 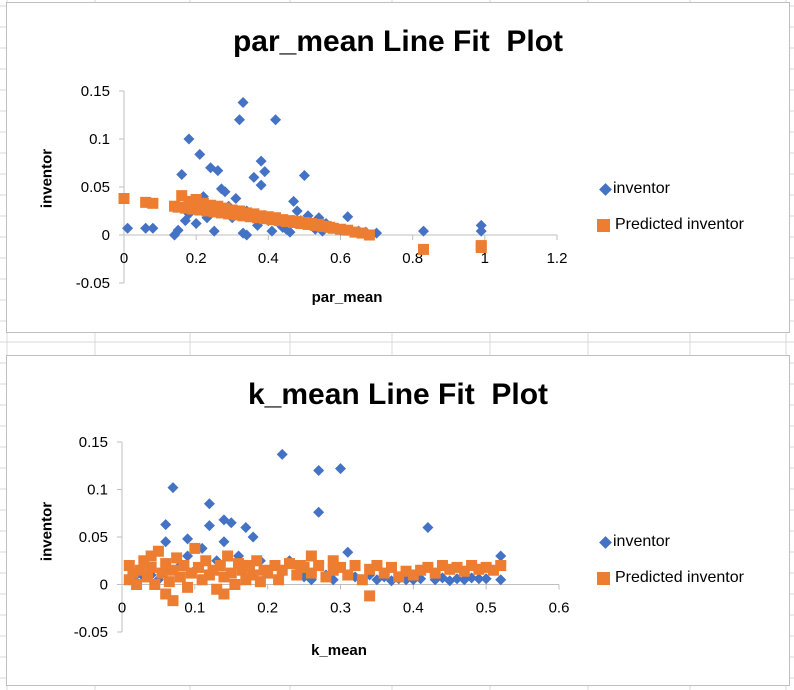 What do you see at coordinates (104, 585) in the screenshot?
I see `y-tick-label: 0` at bounding box center [104, 585].